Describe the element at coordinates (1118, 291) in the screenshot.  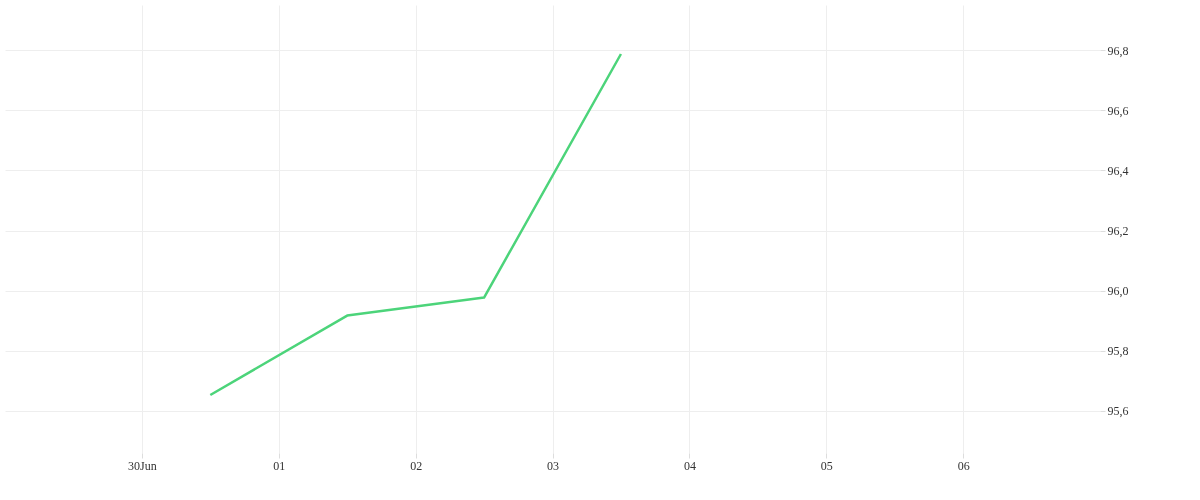
I see `y-tick-label: 96,0` at that location.